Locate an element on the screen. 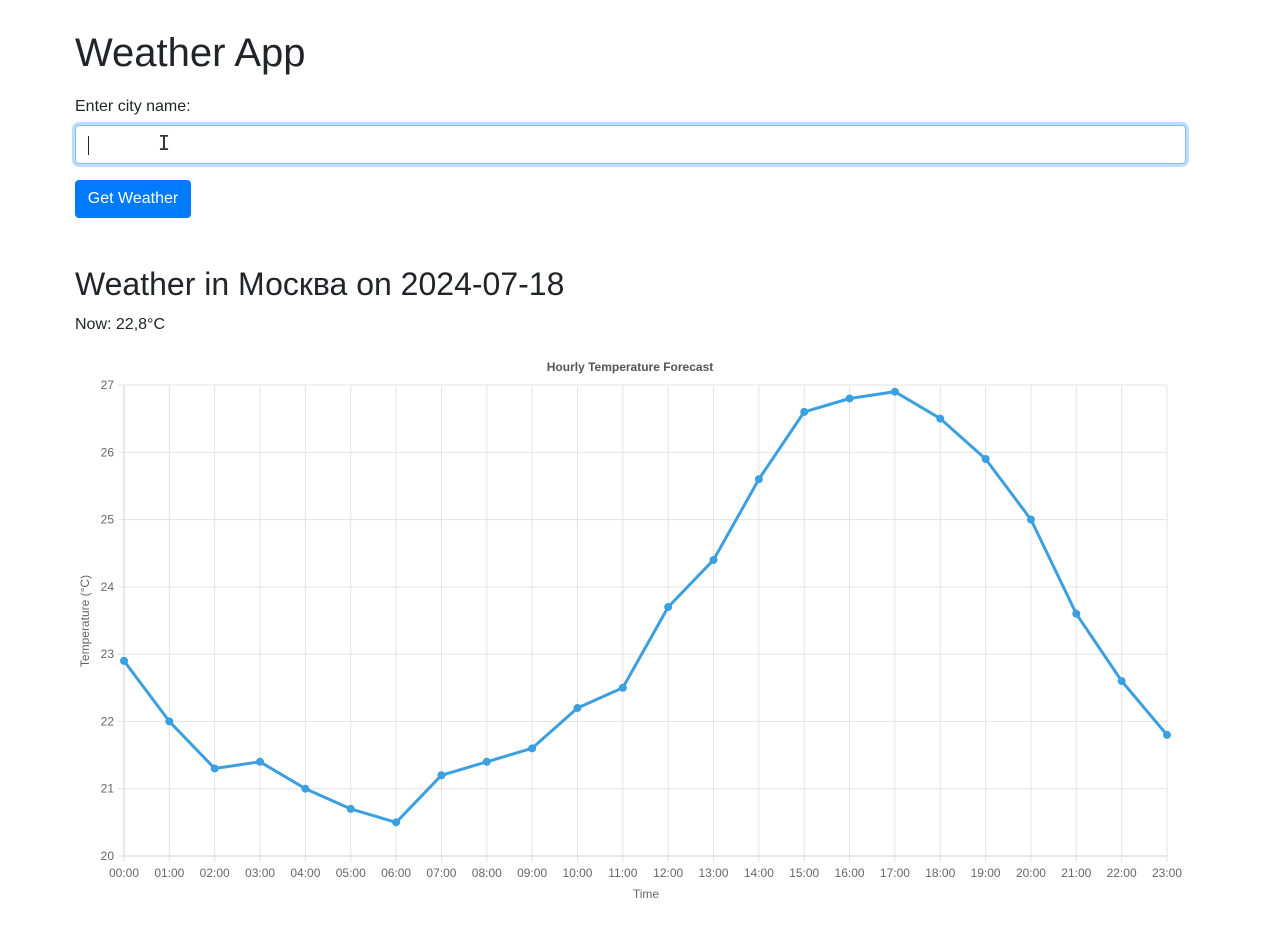 This screenshot has width=1263, height=929. x-tick-label: 14:00 is located at coordinates (759, 873).